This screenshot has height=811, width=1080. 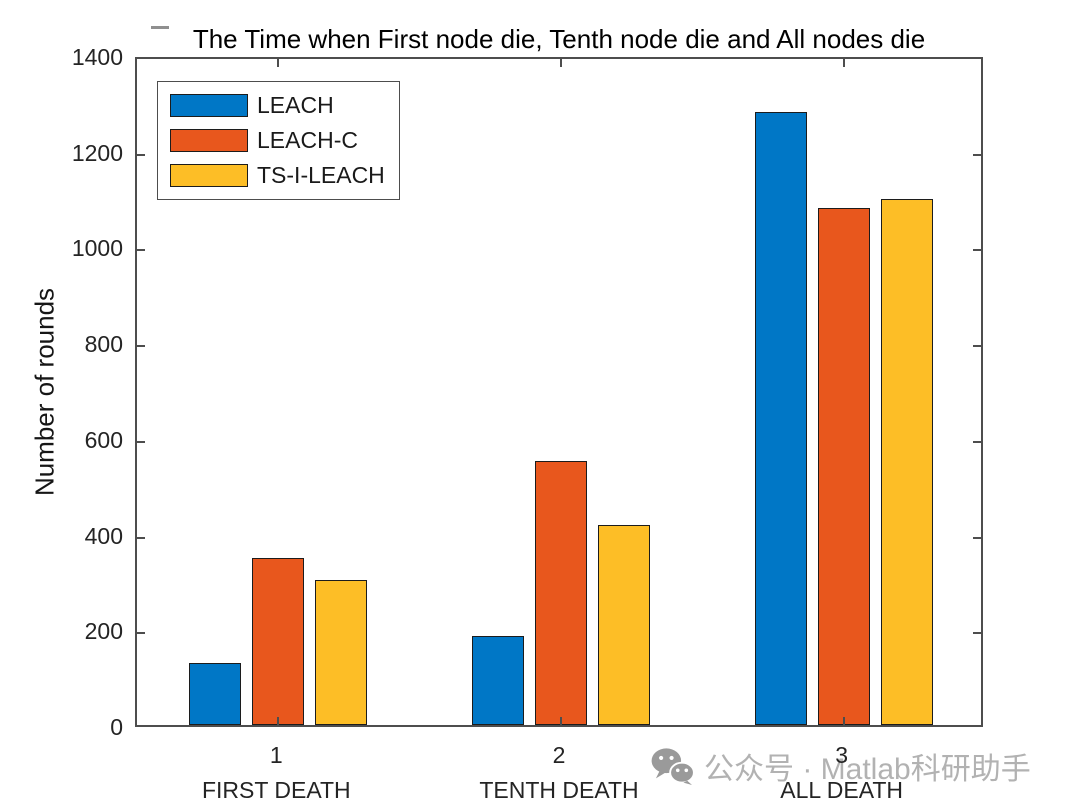 I want to click on wechat-icon, so click(x=673, y=766).